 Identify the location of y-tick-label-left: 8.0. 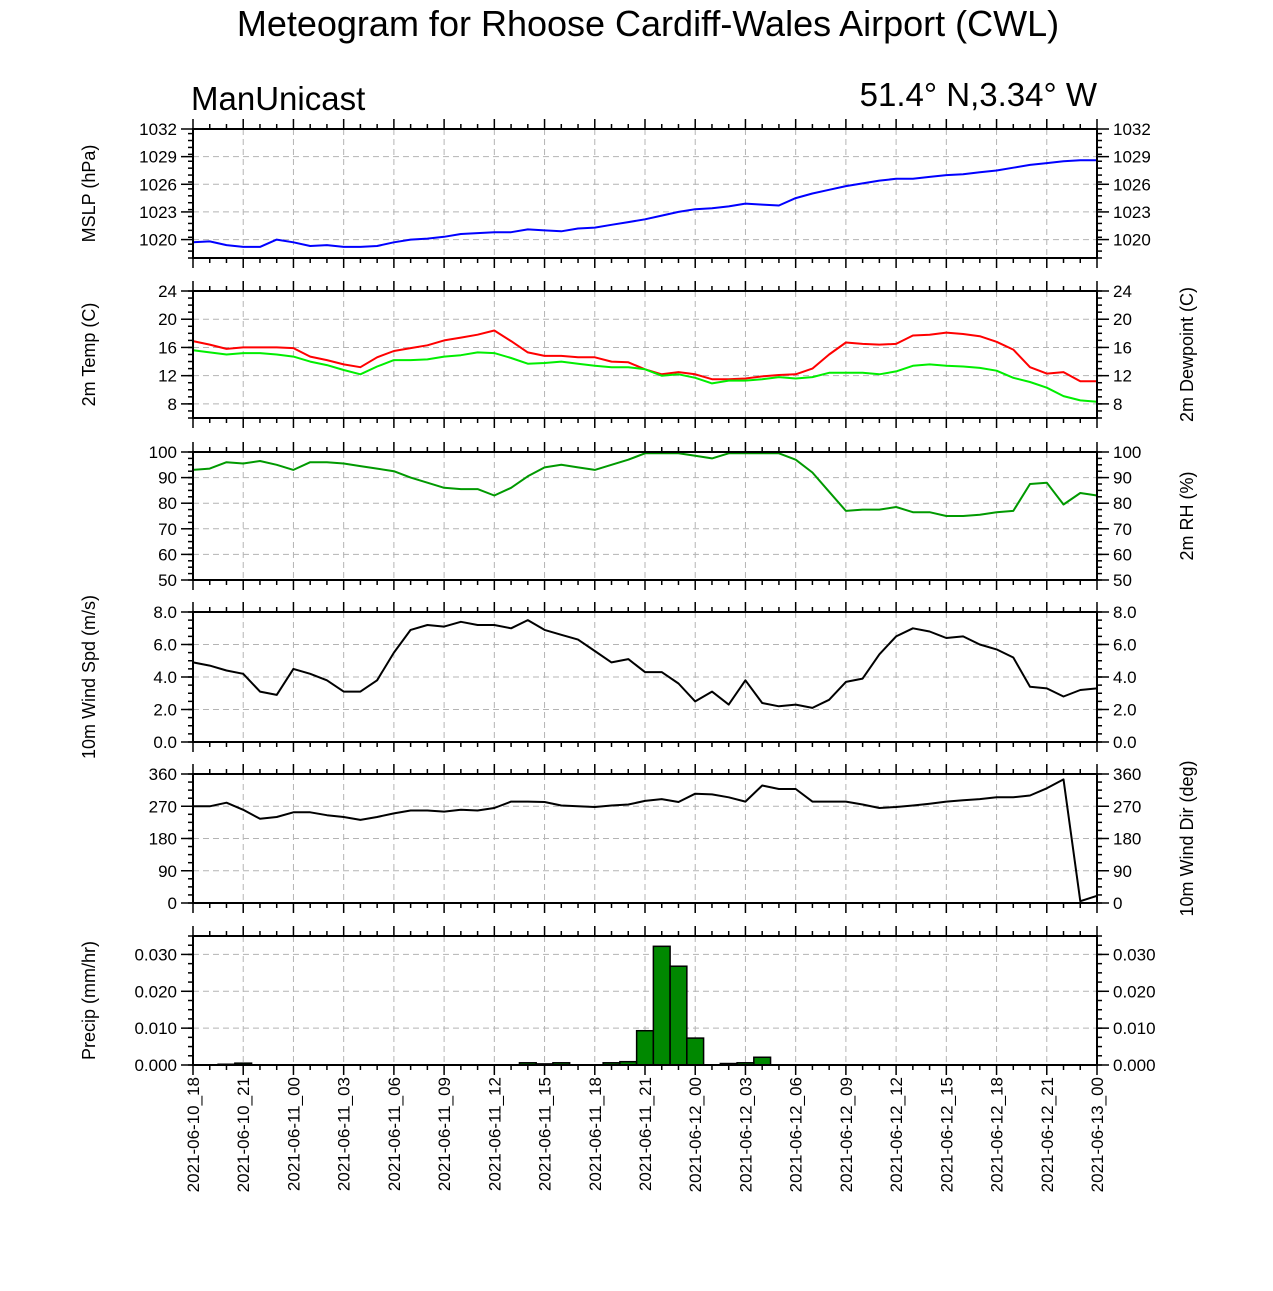
(165, 612).